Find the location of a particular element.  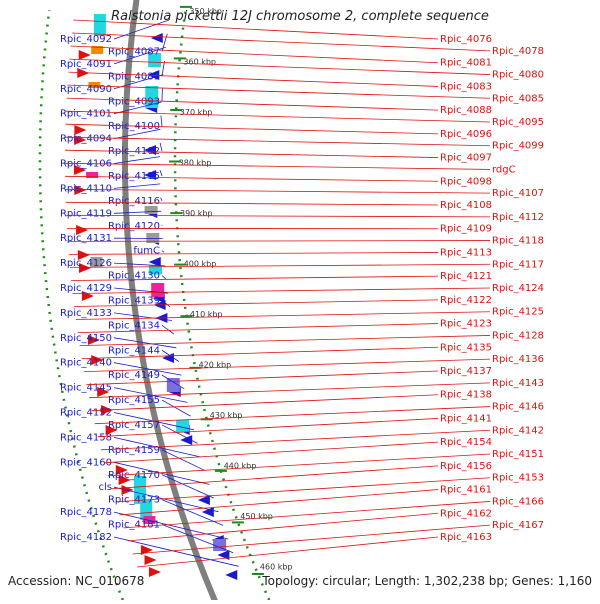

right-gene-label: Rpic_4109 is located at coordinates (466, 229).